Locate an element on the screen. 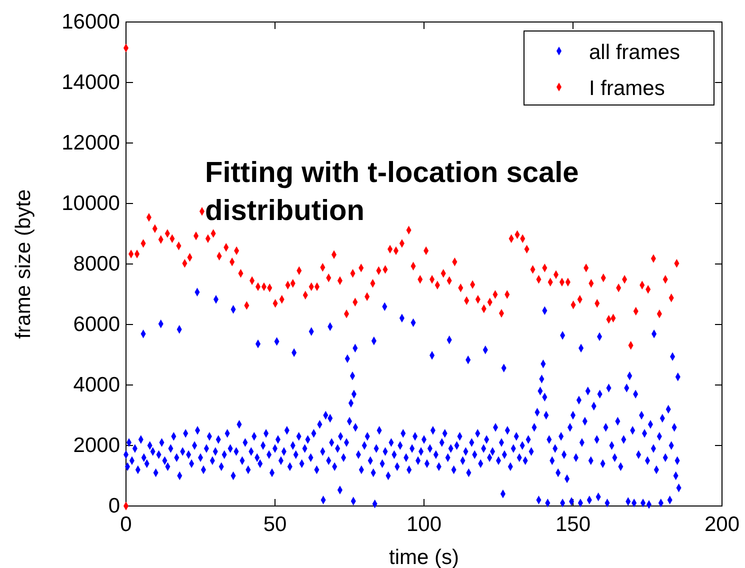 This screenshot has height=568, width=745. y-tick-label: 6000 is located at coordinates (96, 324).